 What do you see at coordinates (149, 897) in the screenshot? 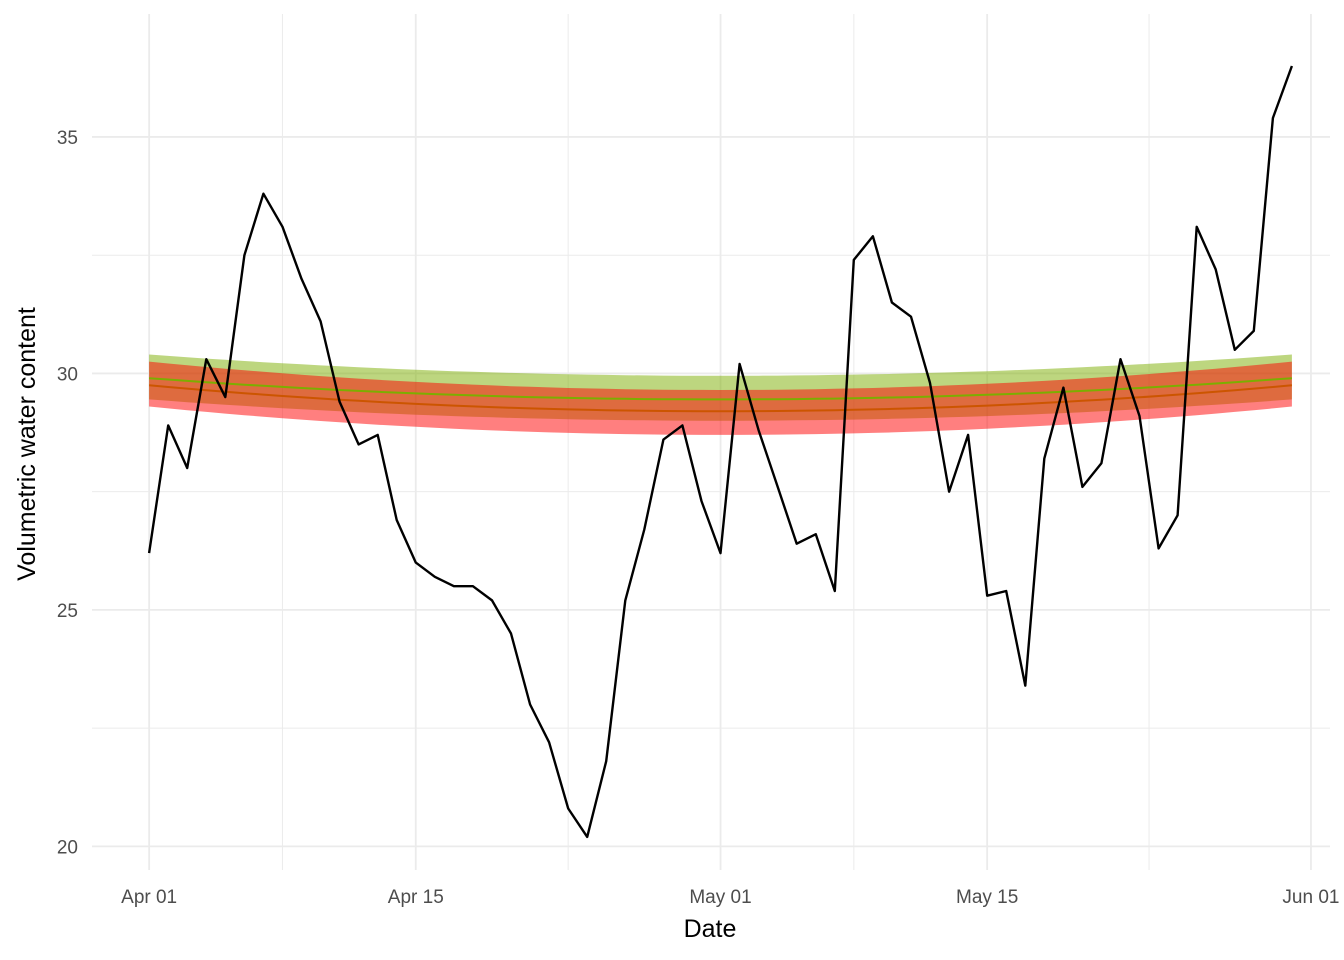
I see `x-tick-label: Apr 01` at bounding box center [149, 897].